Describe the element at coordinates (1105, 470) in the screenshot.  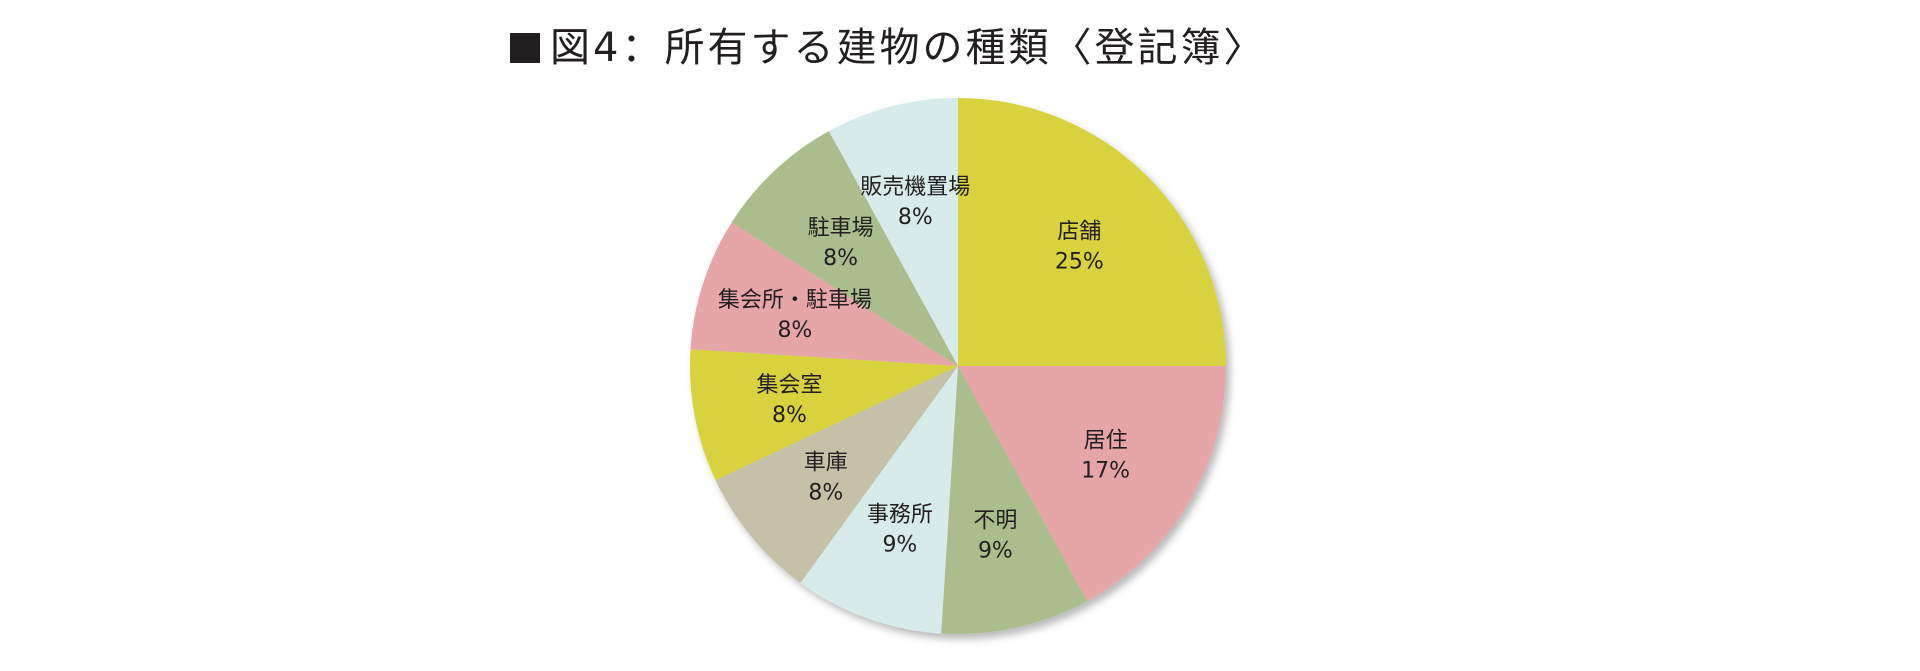
I see `slice-value-label-1: 17%` at that location.